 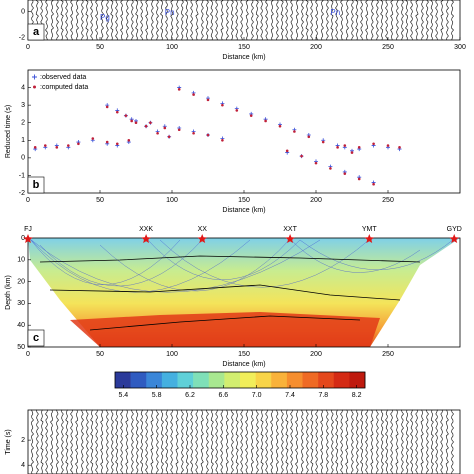 I want to click on y-tick-label: 30, so click(x=21, y=303).